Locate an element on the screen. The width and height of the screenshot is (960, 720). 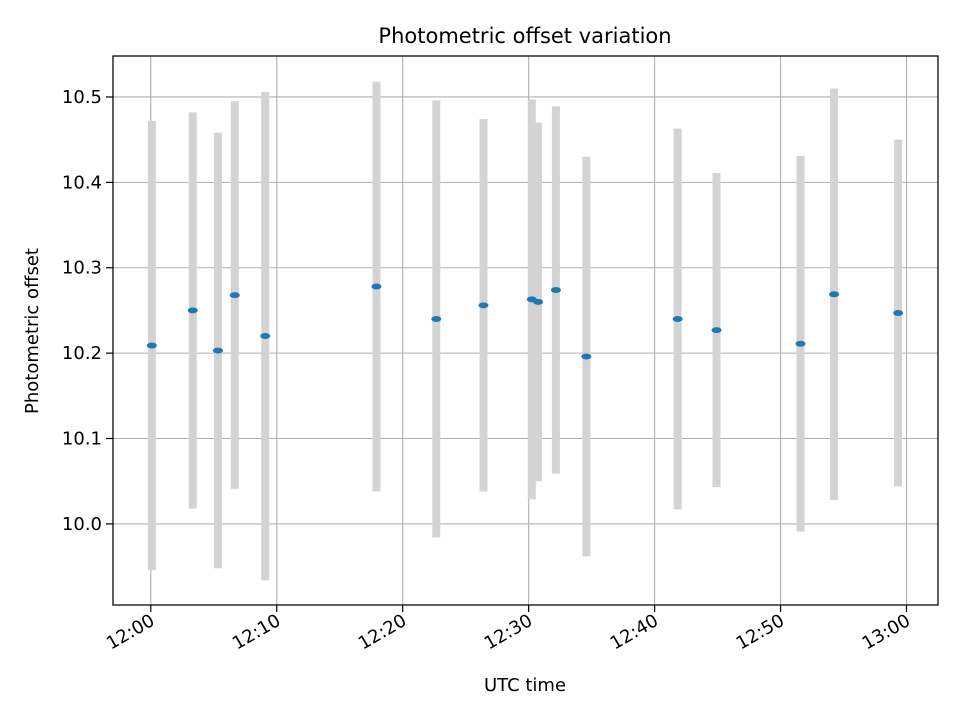
y-axis-label: Photometric offset is located at coordinates (32, 331).